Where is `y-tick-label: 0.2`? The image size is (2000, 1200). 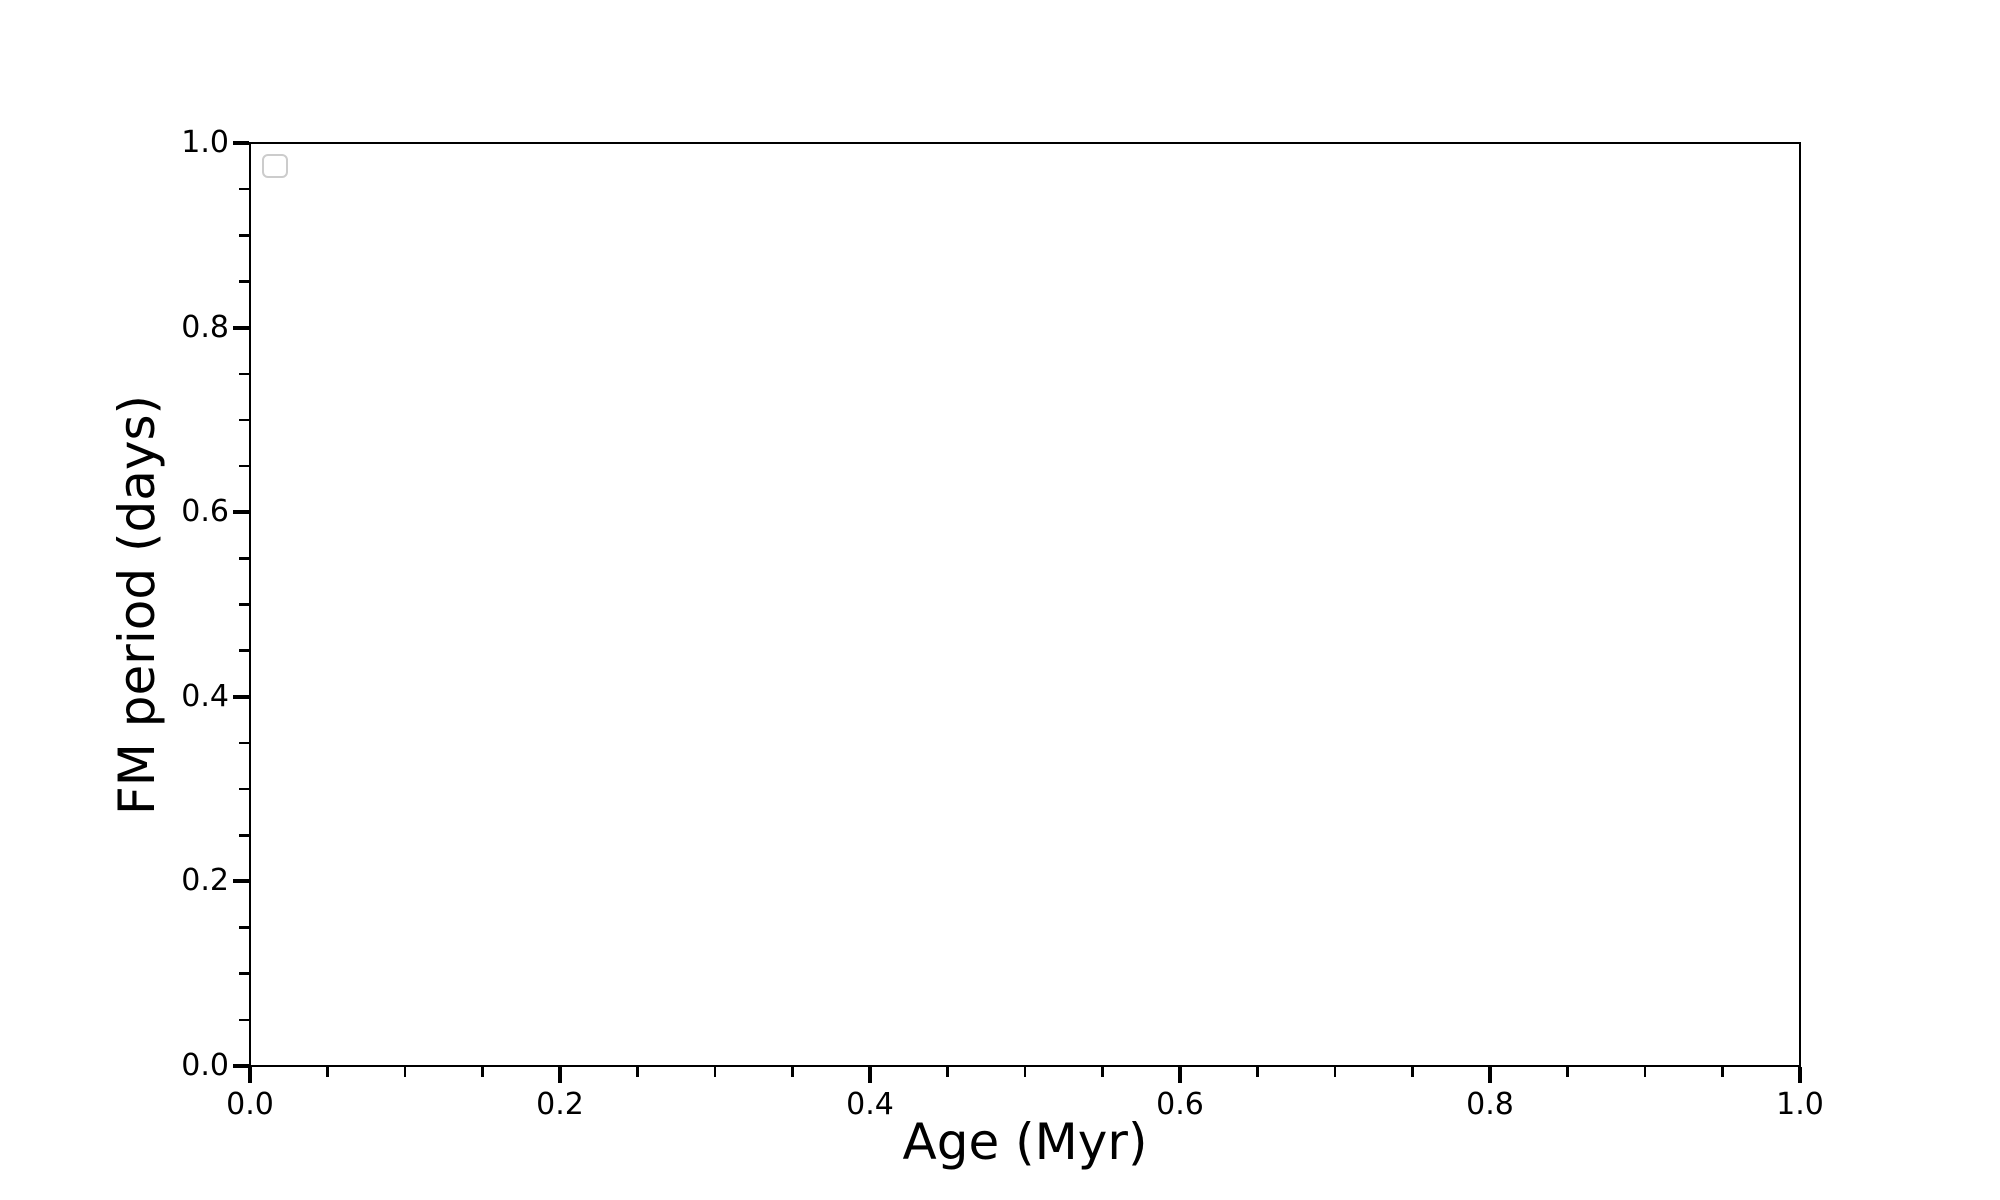
y-tick-label: 0.2 is located at coordinates (205, 881).